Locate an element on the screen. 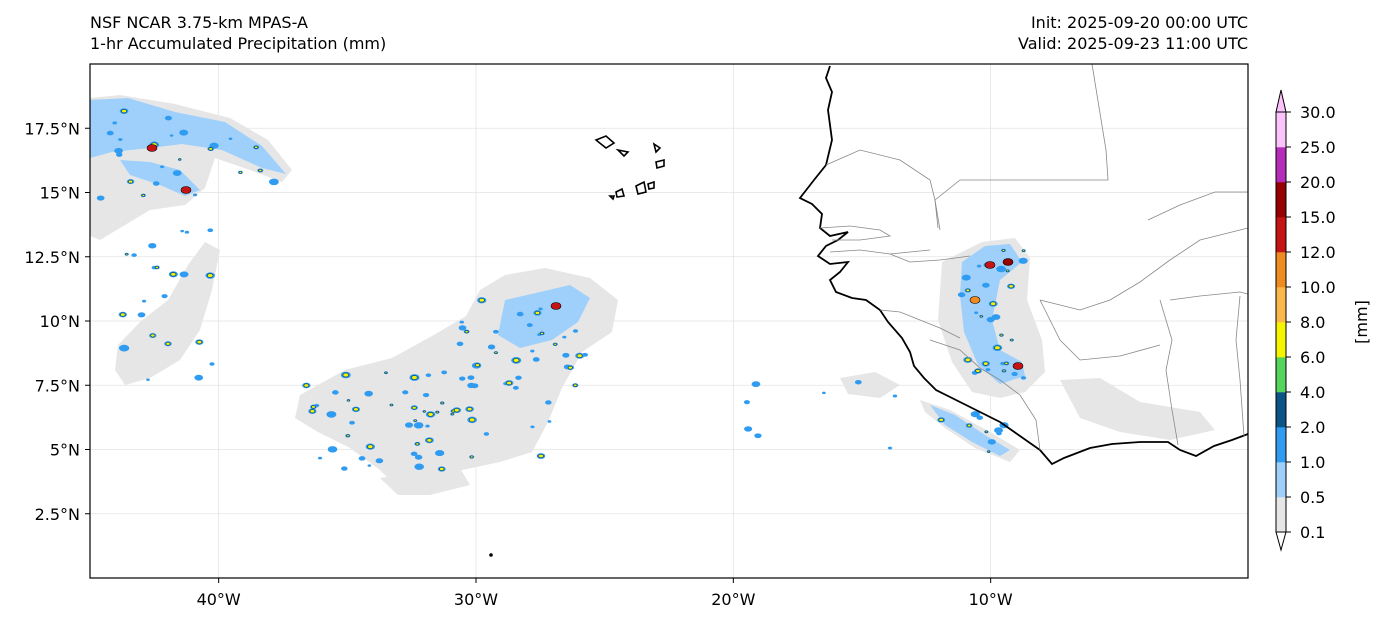  border-ivory-coast-ghana is located at coordinates (1169, 372).